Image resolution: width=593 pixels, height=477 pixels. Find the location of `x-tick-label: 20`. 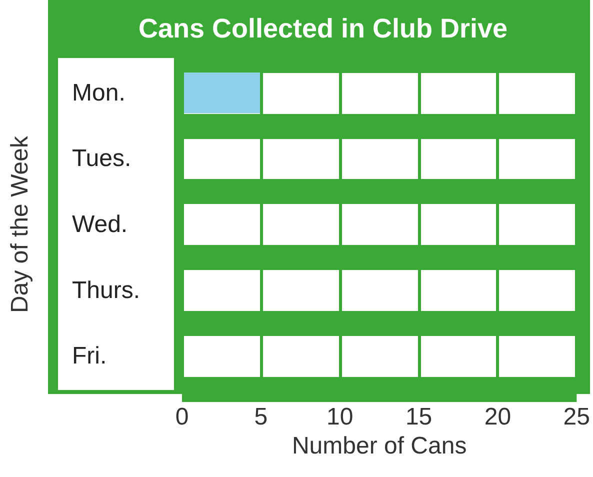

x-tick-label: 20 is located at coordinates (498, 417).